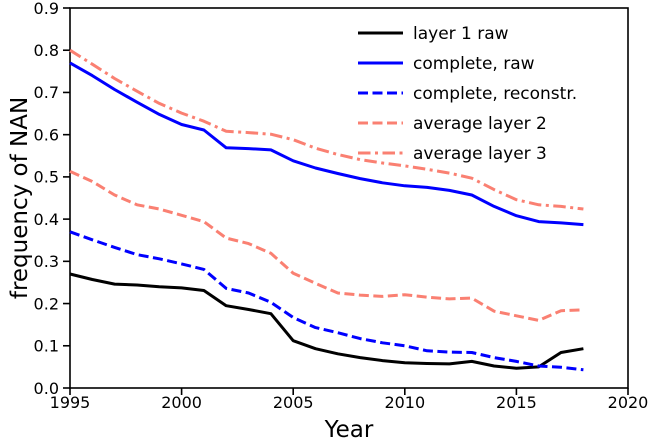  I want to click on x-axis-label: Year, so click(349, 430).